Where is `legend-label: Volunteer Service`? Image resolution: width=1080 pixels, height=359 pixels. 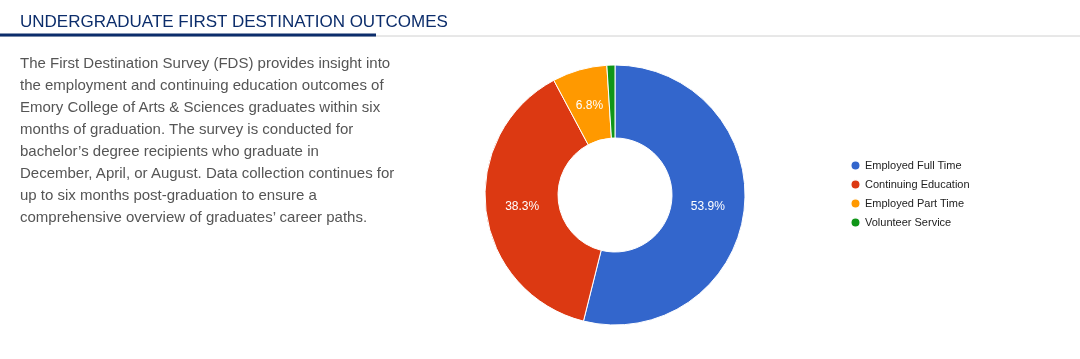
legend-label: Volunteer Service is located at coordinates (908, 221).